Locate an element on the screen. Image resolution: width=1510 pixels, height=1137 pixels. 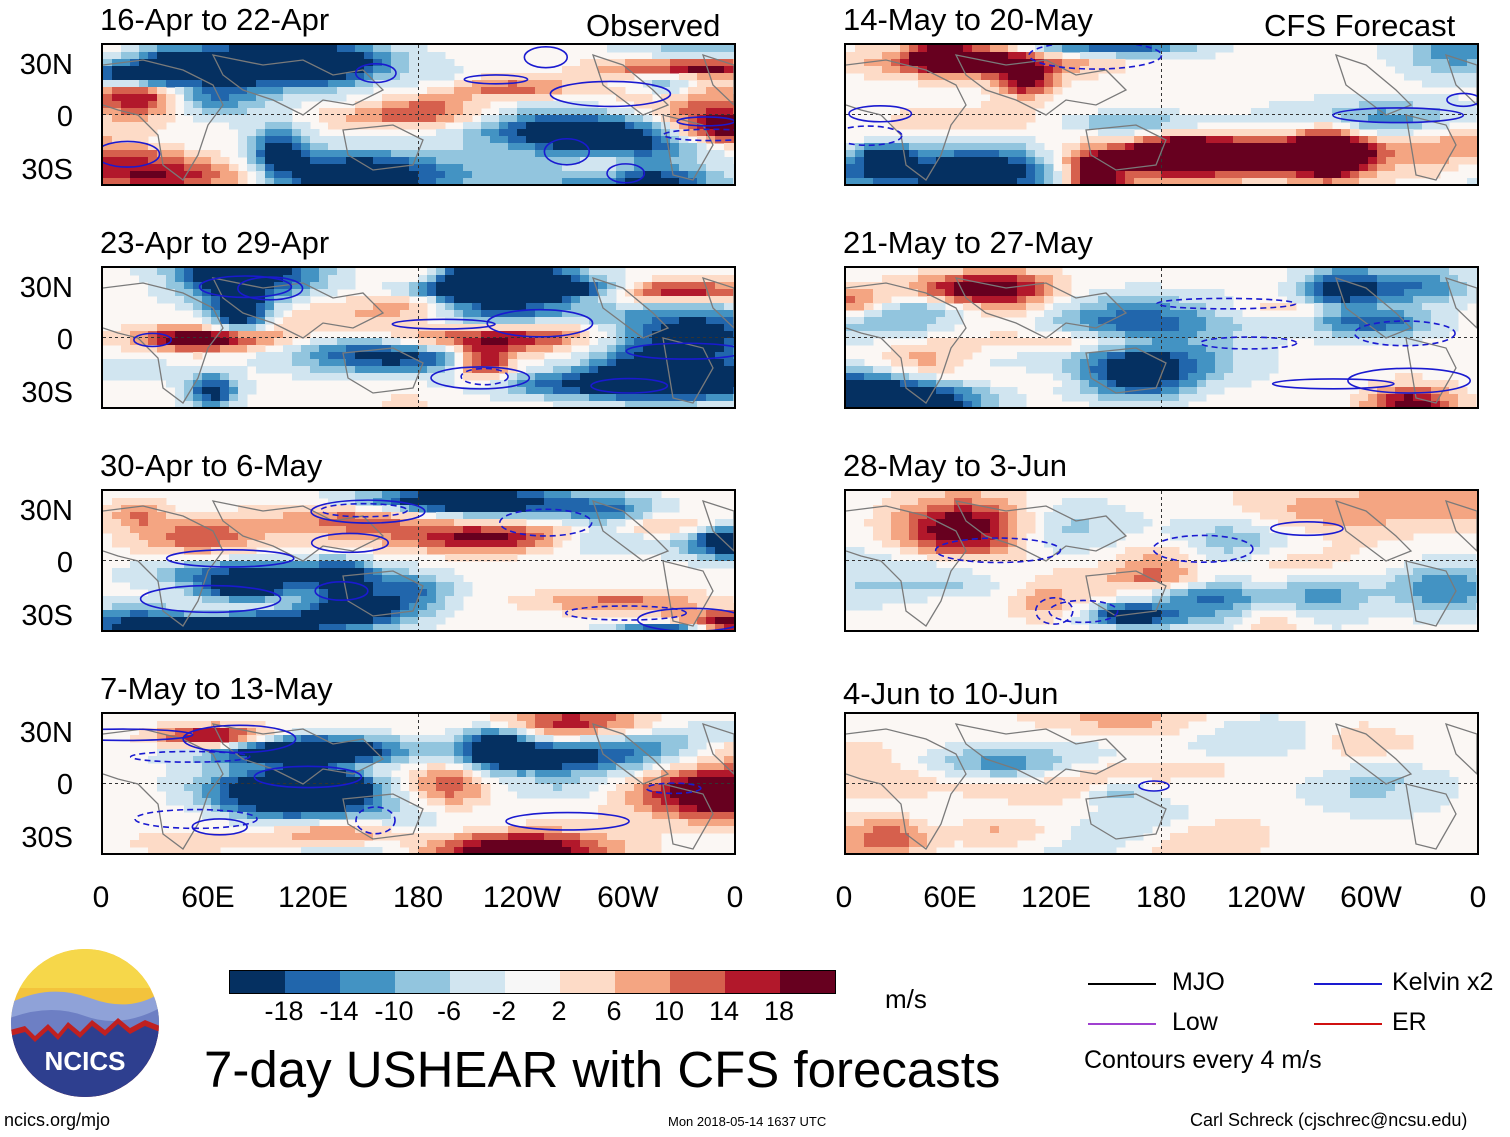
legend-label: Low is located at coordinates (1195, 1022).